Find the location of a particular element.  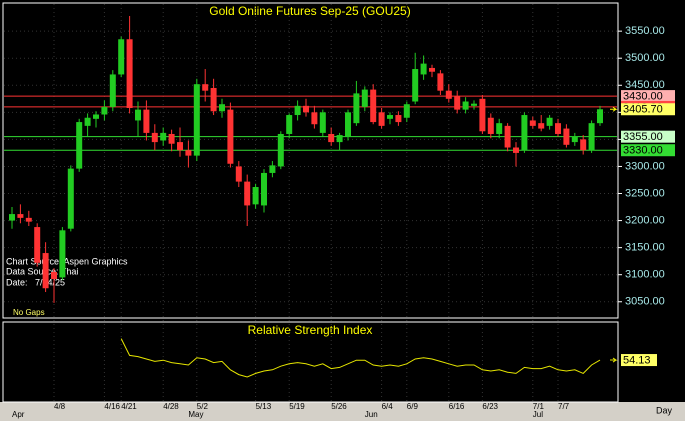

period: Day is located at coordinates (664, 410).